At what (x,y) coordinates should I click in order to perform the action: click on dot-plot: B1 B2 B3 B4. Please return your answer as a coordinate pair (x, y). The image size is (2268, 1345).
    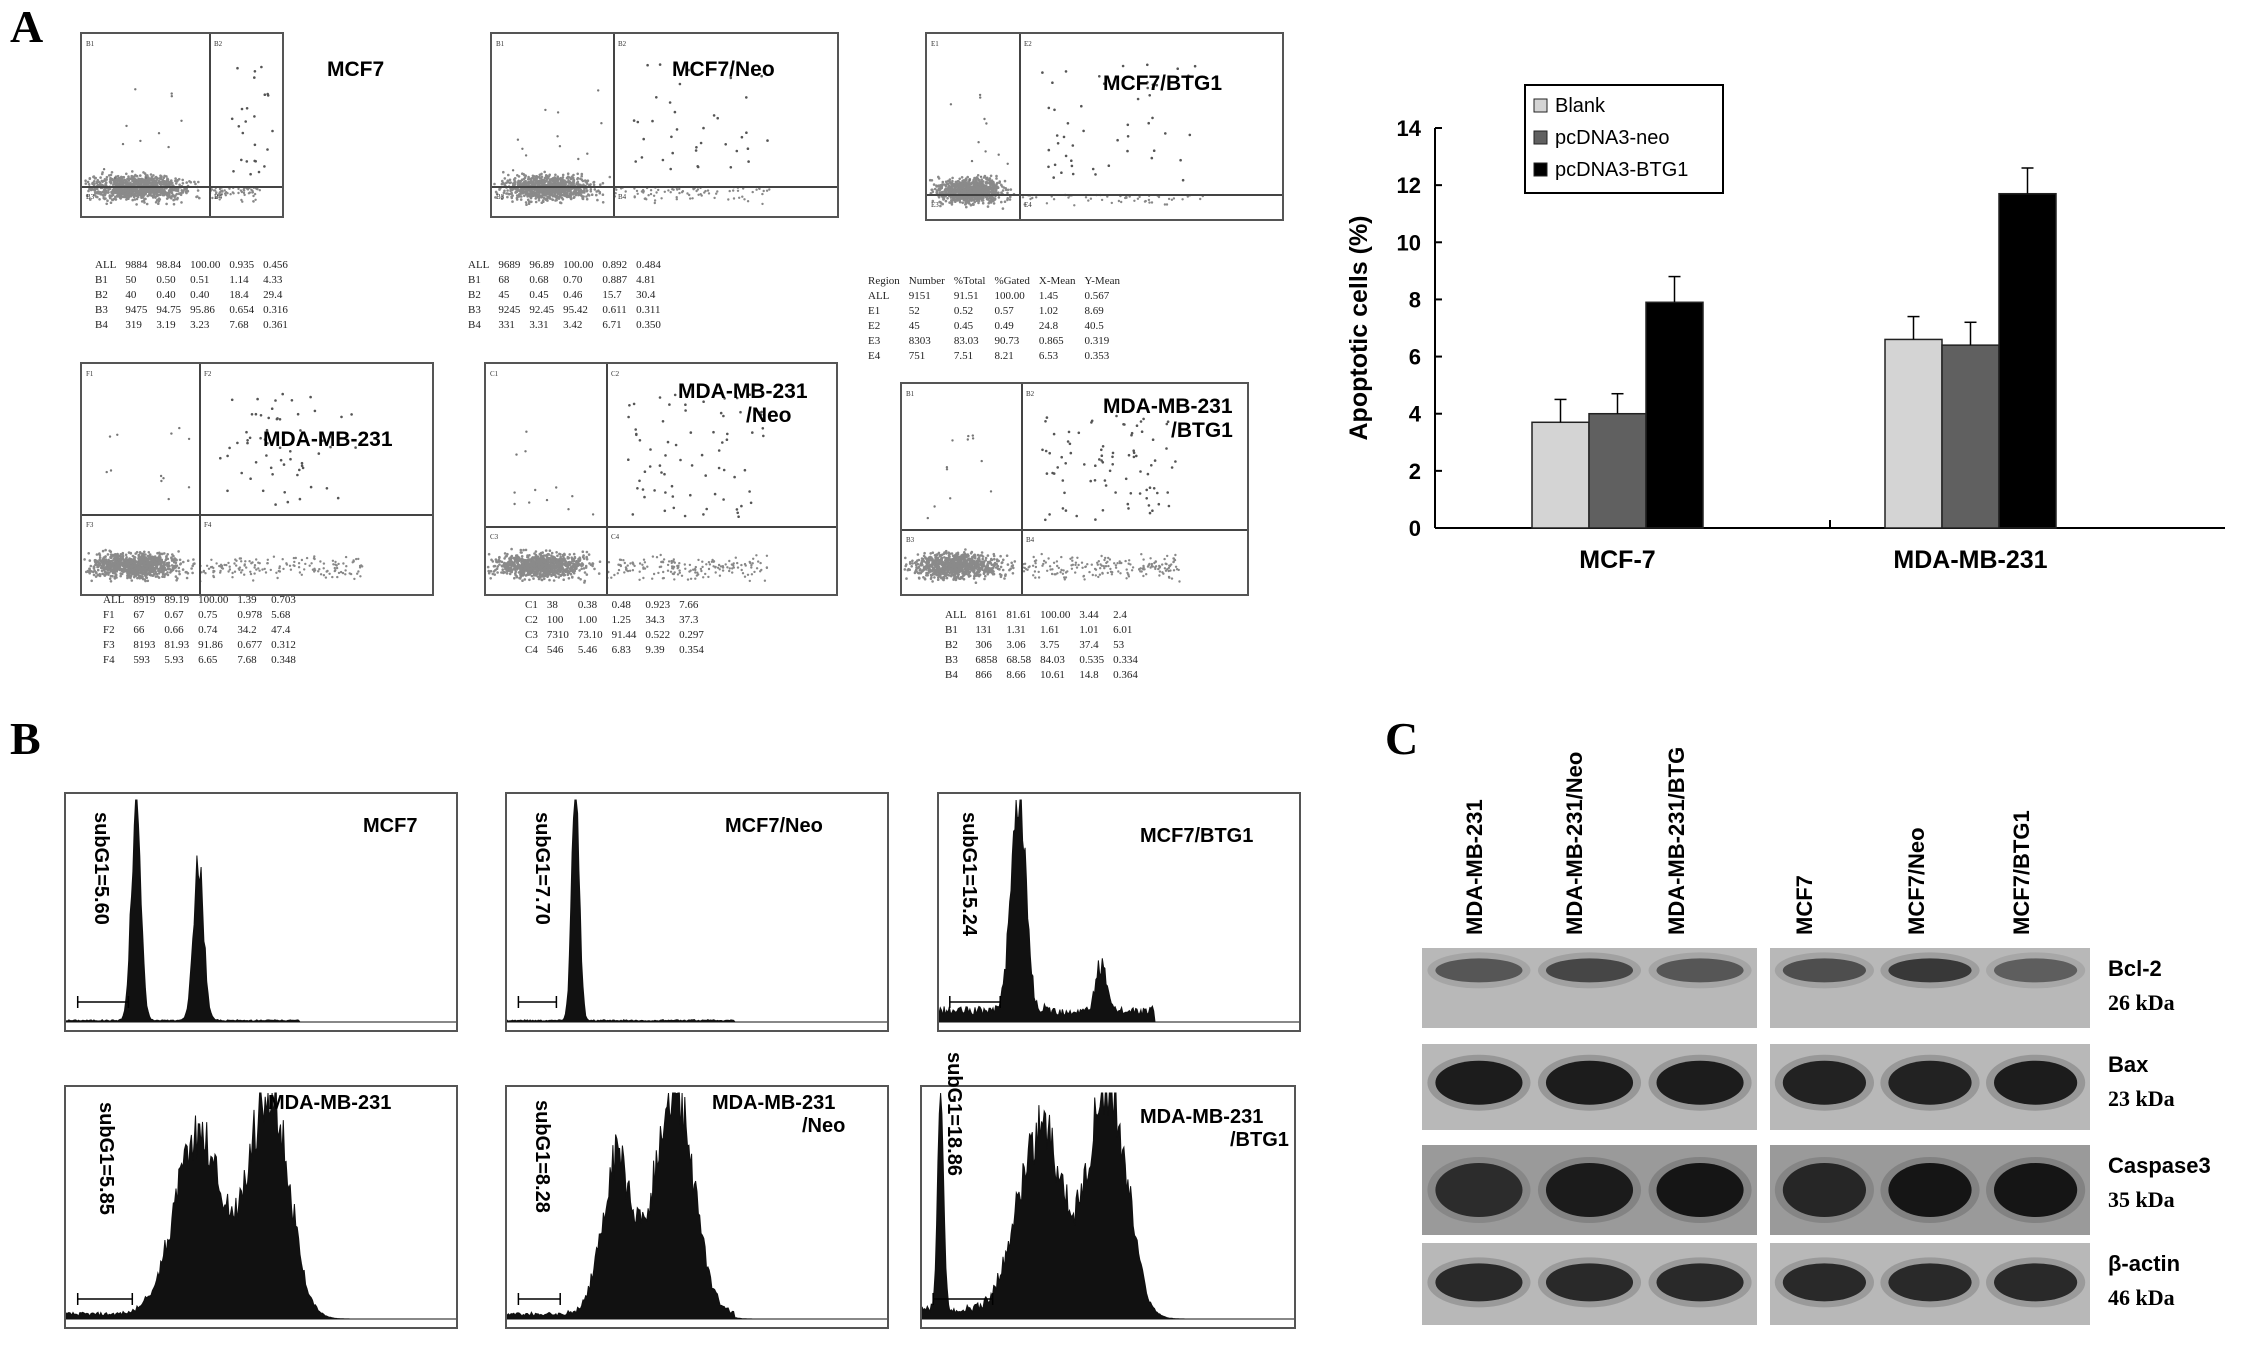
    Looking at the image, I should click on (664, 125).